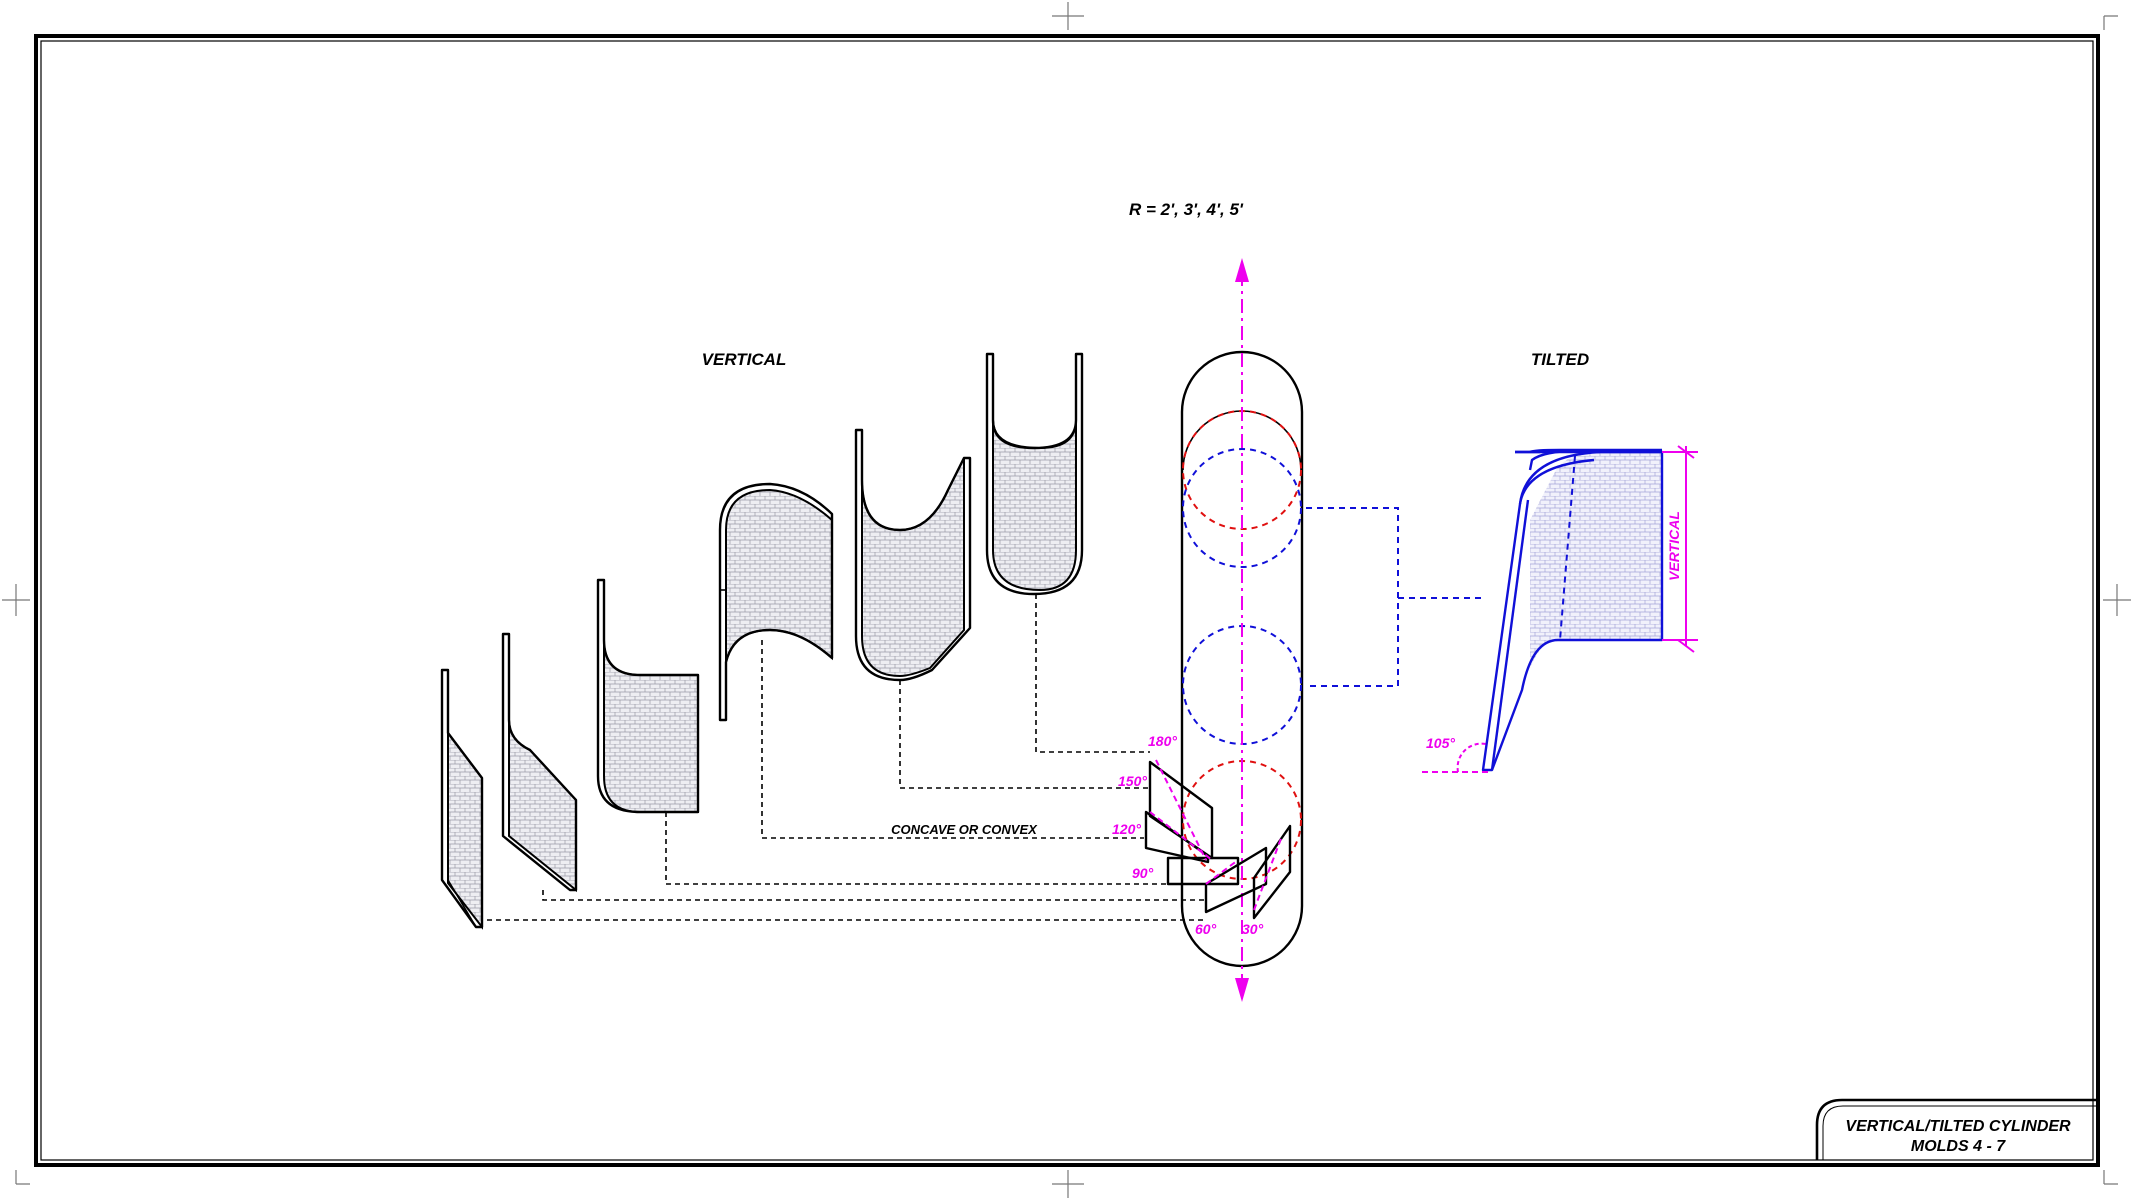 This screenshot has height=1200, width=2133. What do you see at coordinates (1143, 873) in the screenshot?
I see `angle-label-90: 90°` at bounding box center [1143, 873].